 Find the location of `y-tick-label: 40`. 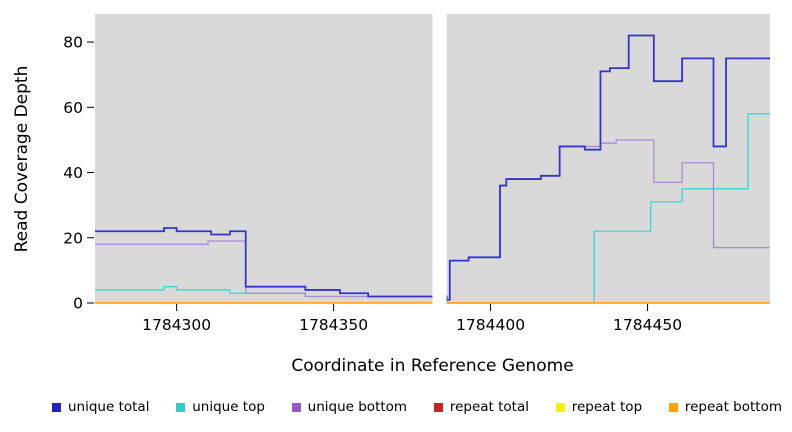

y-tick-label: 40 is located at coordinates (73, 173).